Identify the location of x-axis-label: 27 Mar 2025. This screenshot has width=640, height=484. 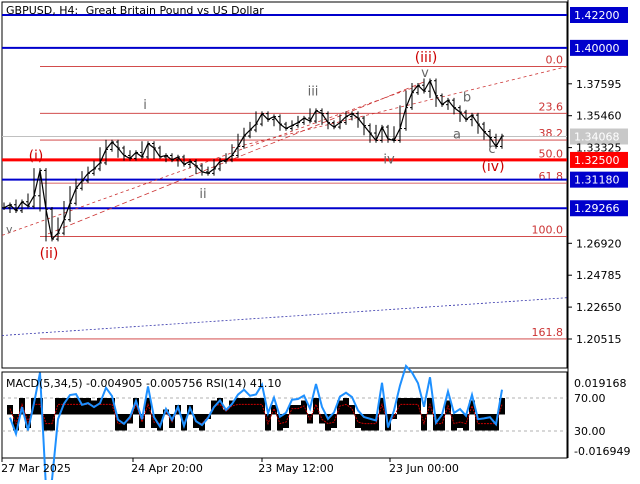
(36, 468).